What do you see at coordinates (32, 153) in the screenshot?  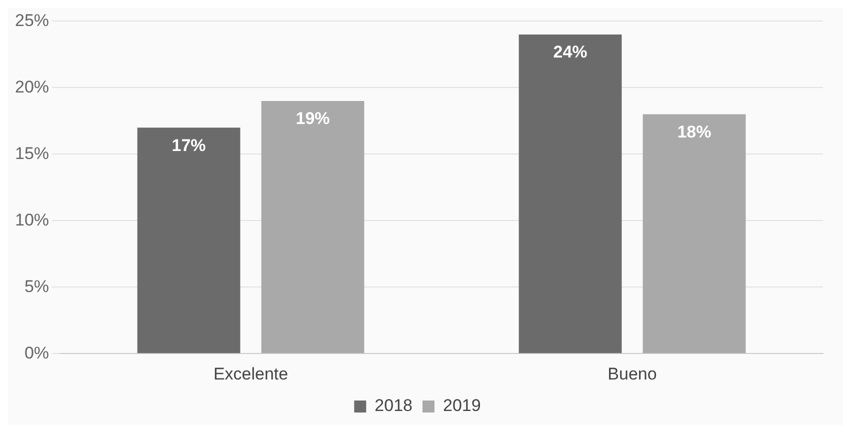 I see `y-tick-label: 15%` at bounding box center [32, 153].